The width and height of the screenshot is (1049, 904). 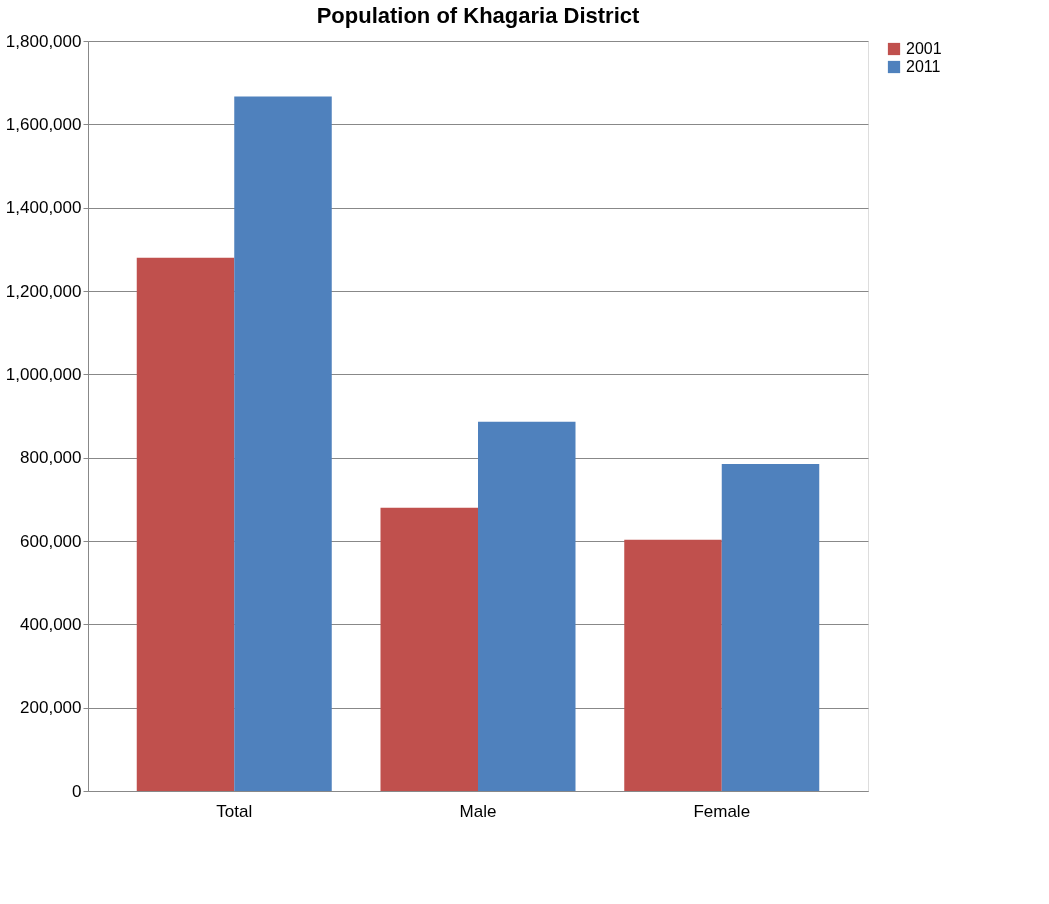 I want to click on y-tick-label: 400,000, so click(x=51, y=624).